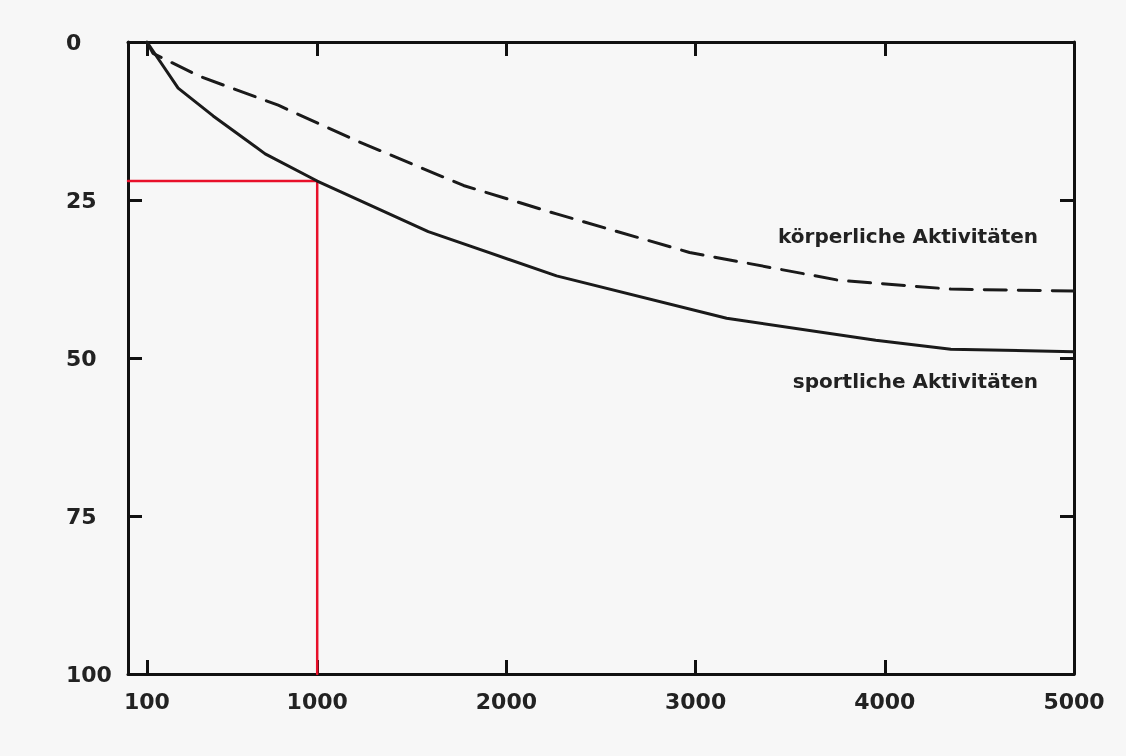  I want to click on y-tick-label: 50, so click(81, 358).